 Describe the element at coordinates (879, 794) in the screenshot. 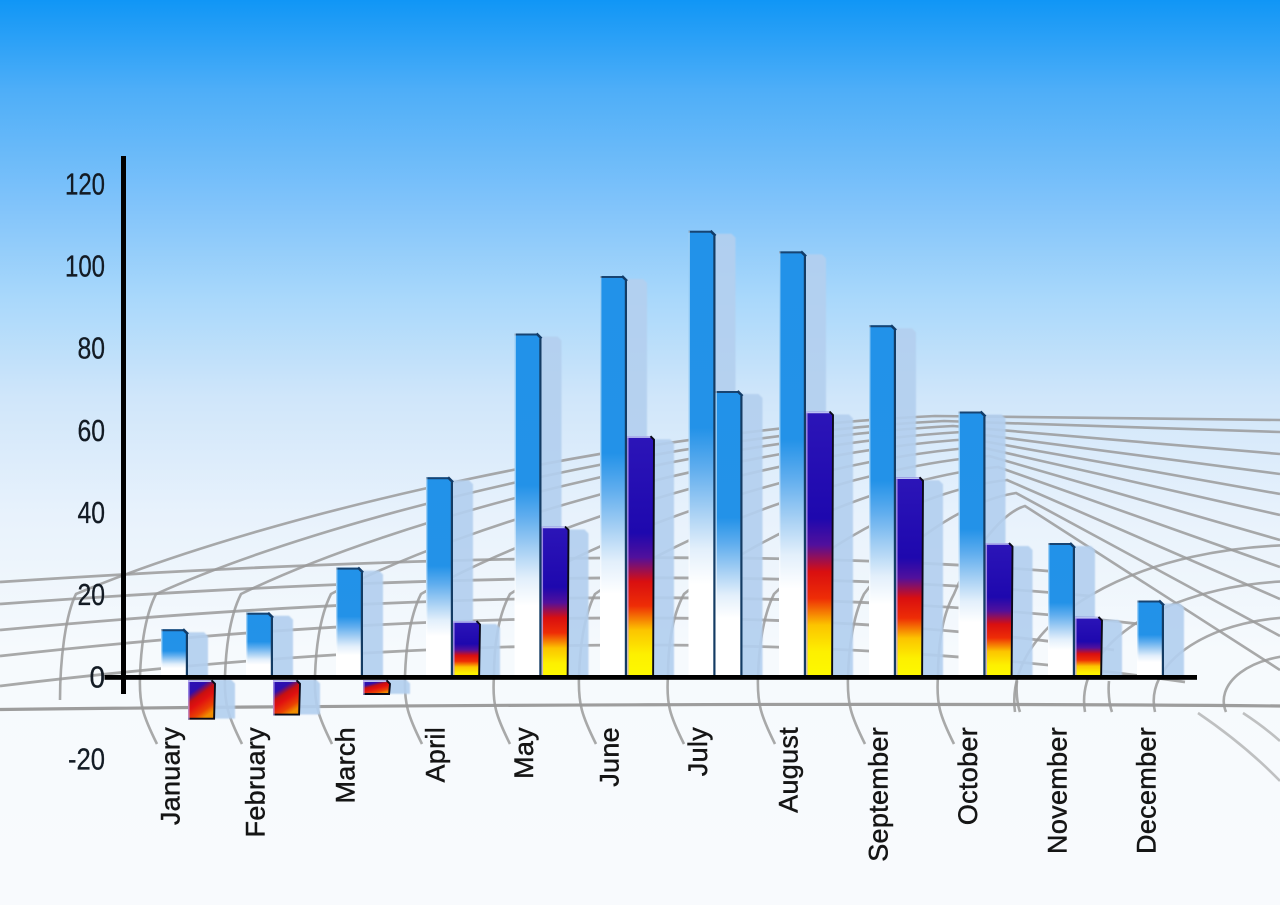

I see `svg-text: September` at that location.